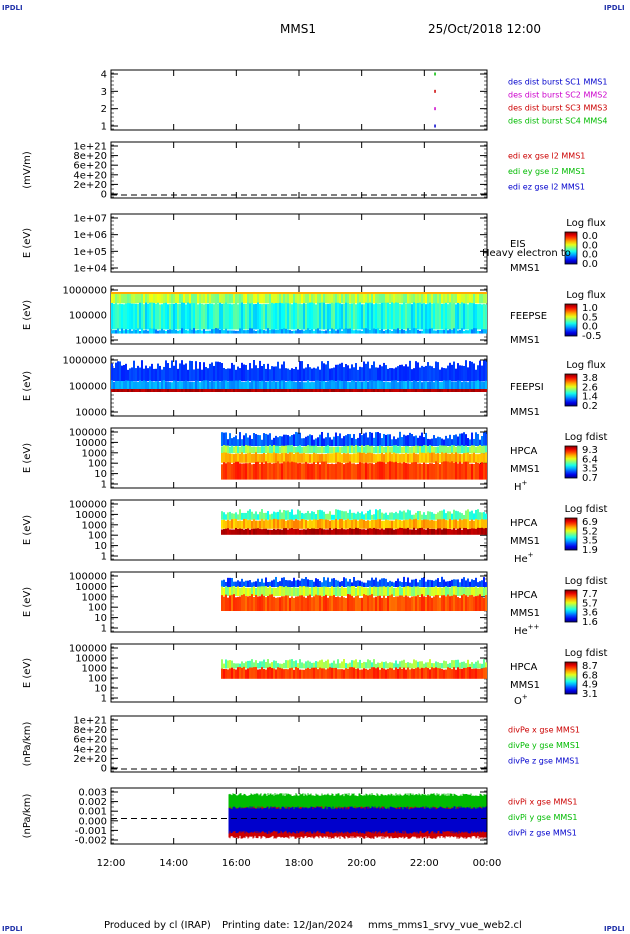  Describe the element at coordinates (521, 700) in the screenshot. I see `species-label: O+` at that location.